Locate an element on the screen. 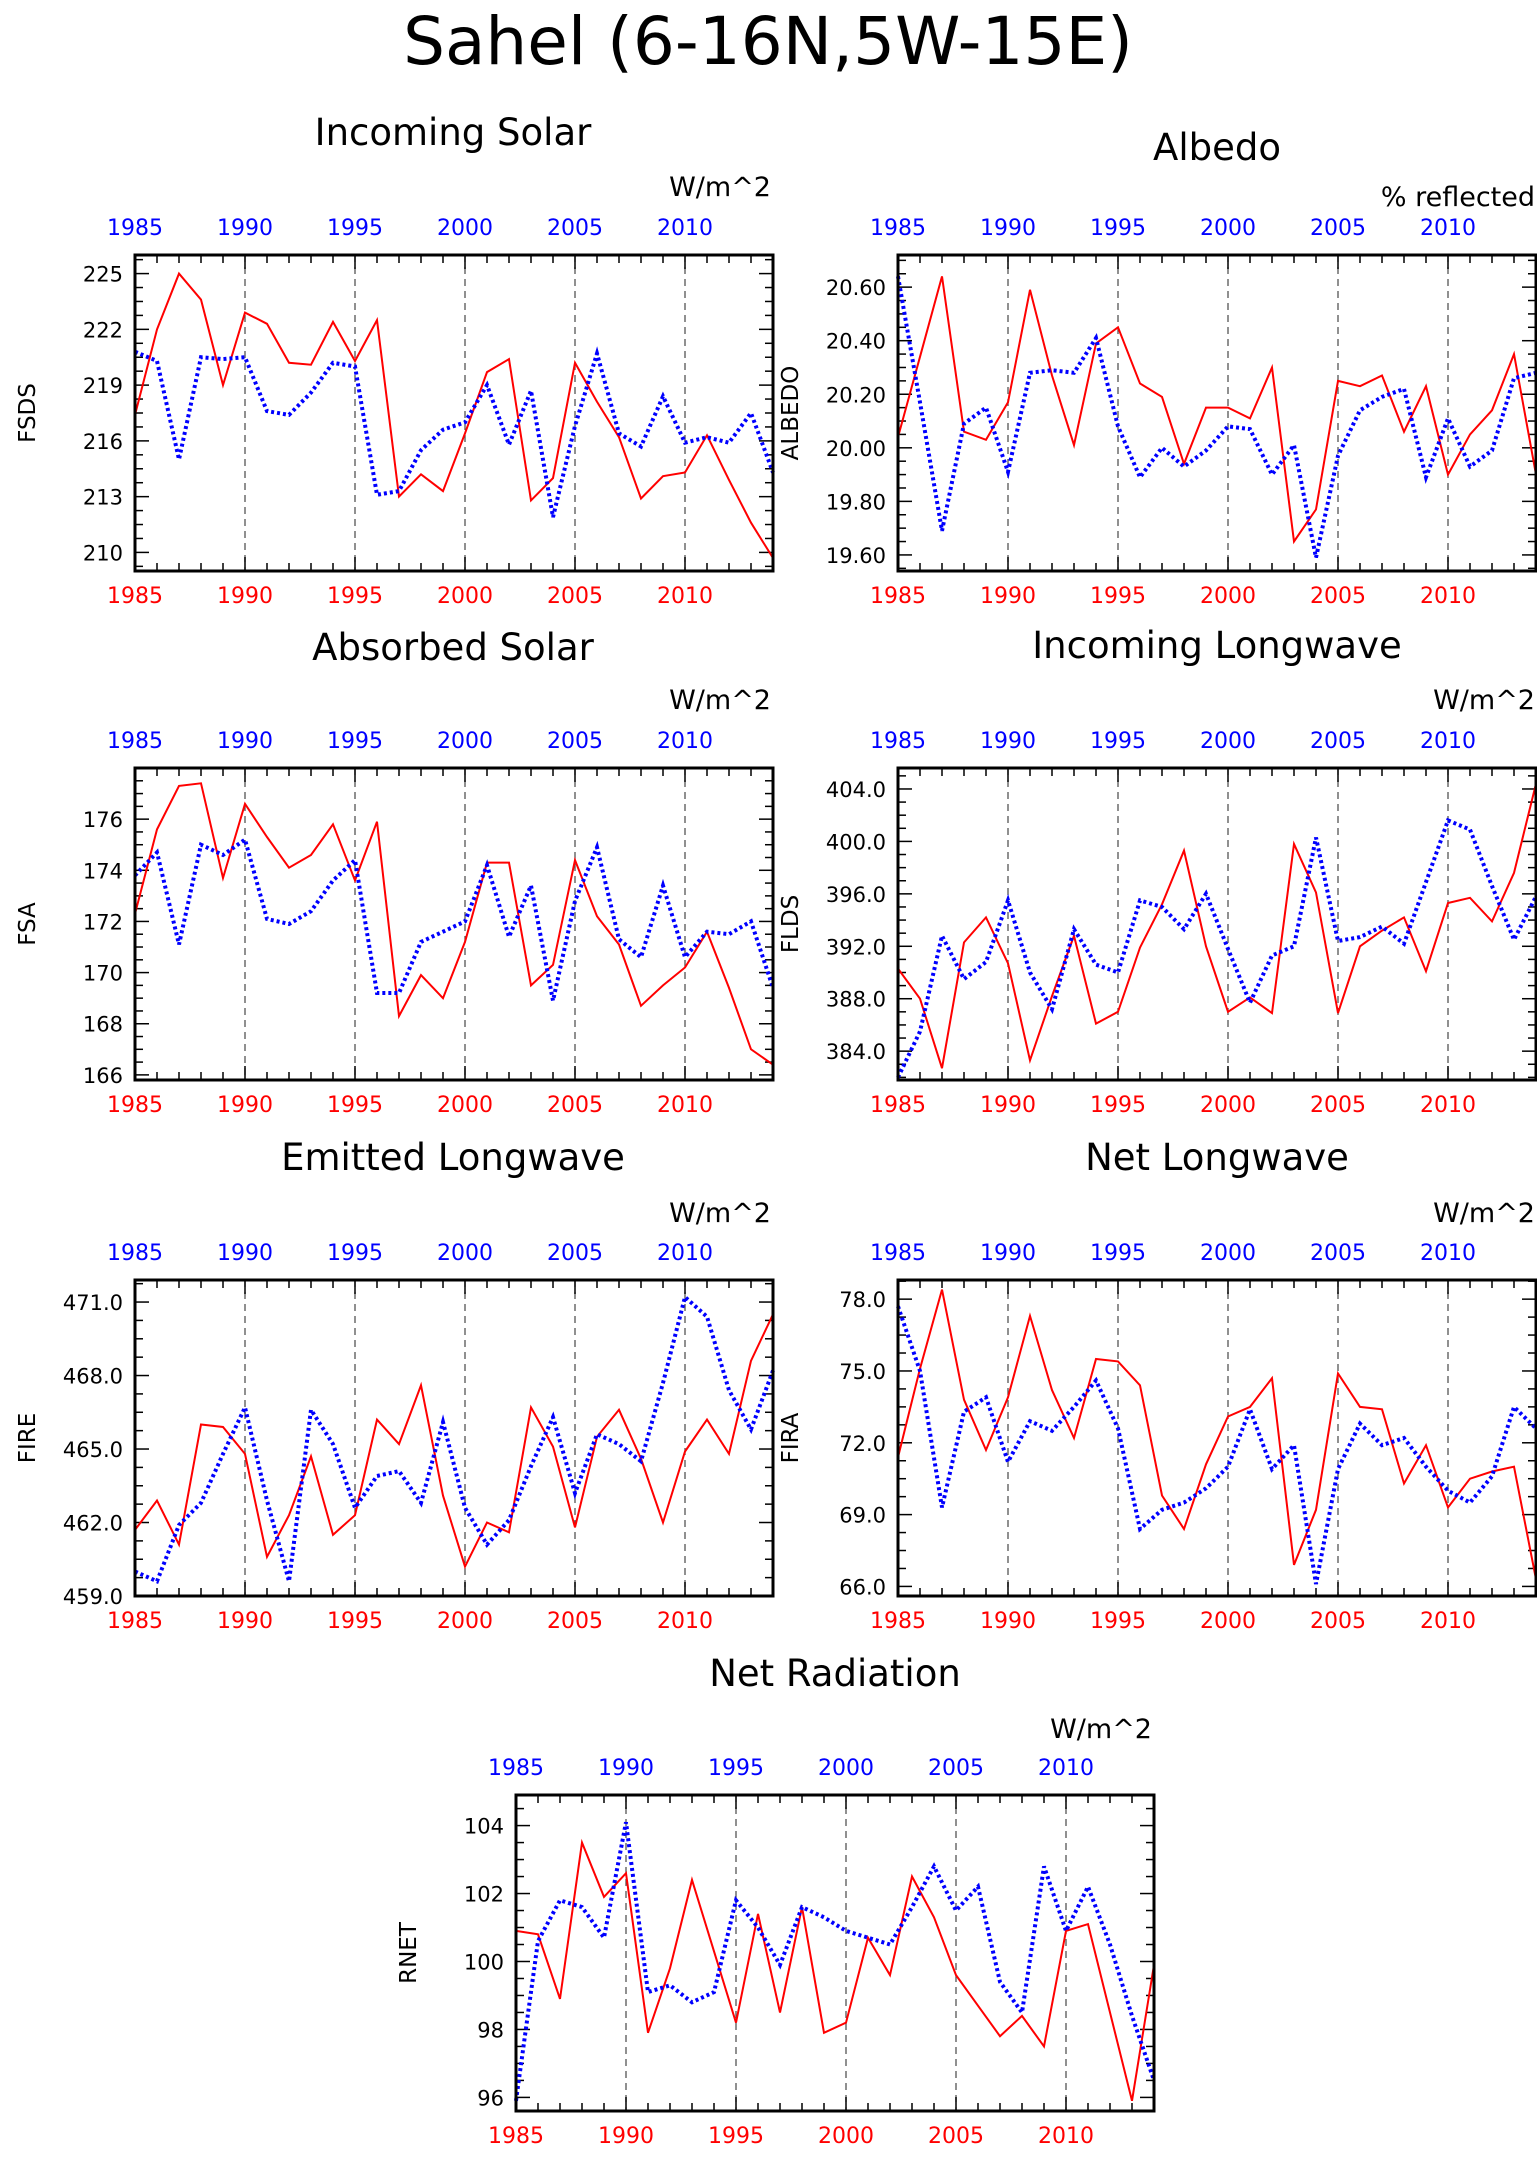  y-tick-label: 213 is located at coordinates (103, 498).